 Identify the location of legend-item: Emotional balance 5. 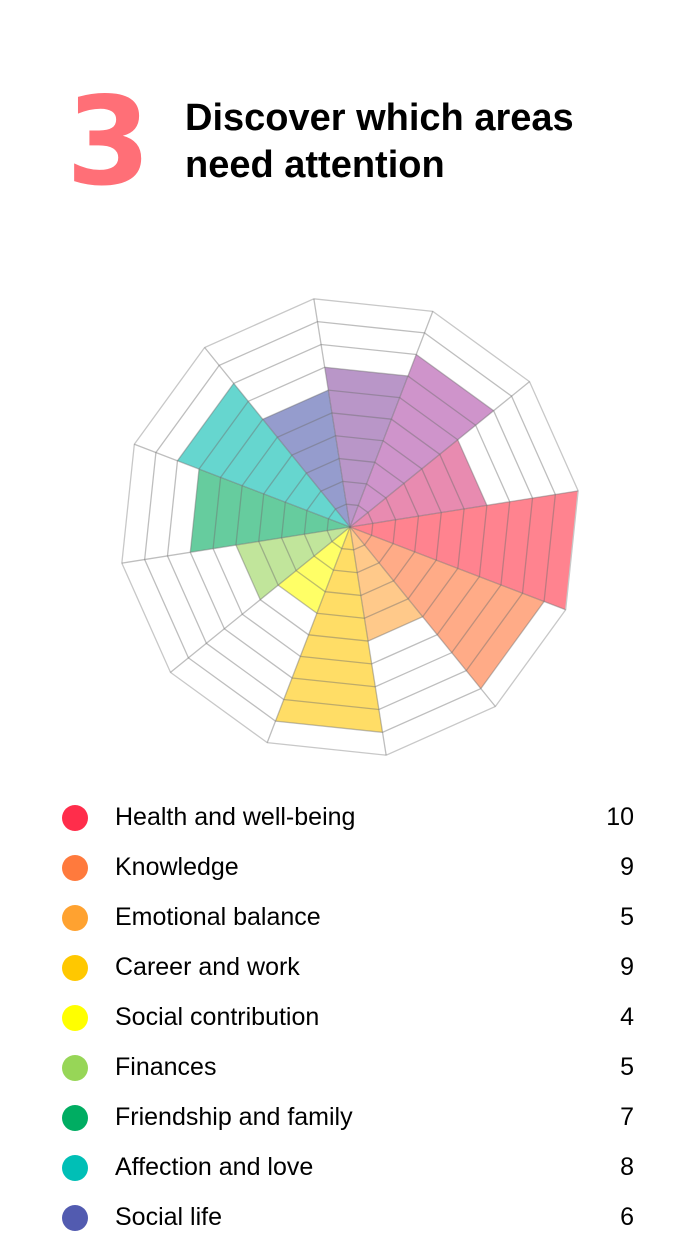
(350, 917).